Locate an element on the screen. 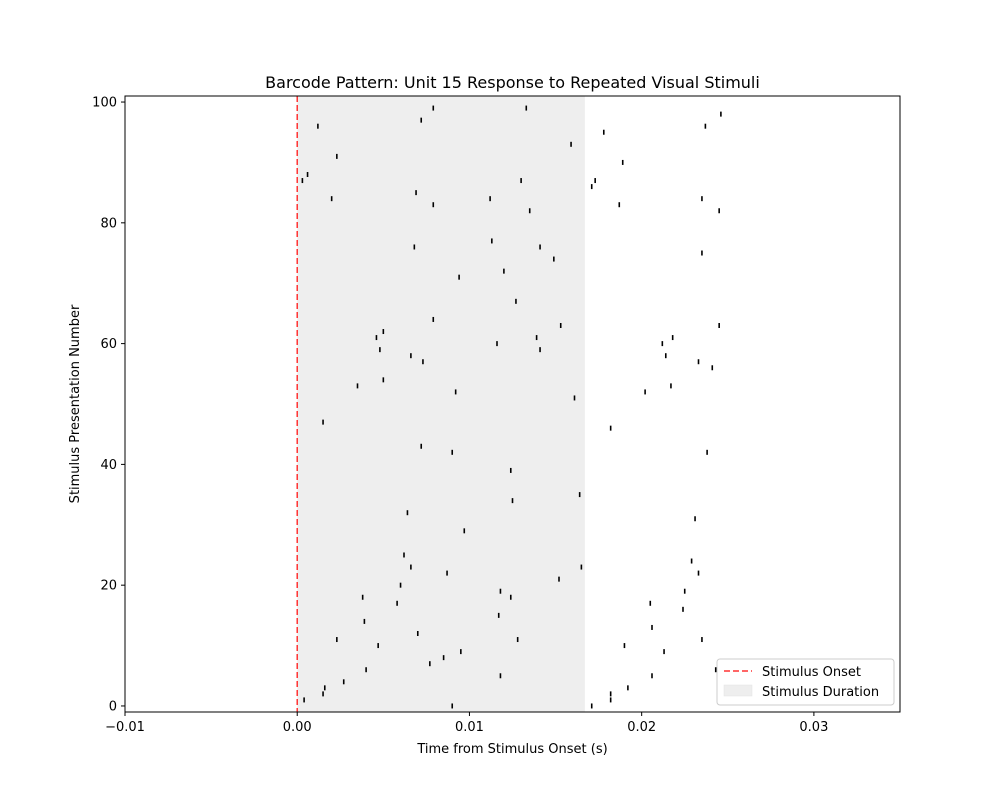 This screenshot has width=1000, height=800. y-tick-label: 0 is located at coordinates (113, 706).